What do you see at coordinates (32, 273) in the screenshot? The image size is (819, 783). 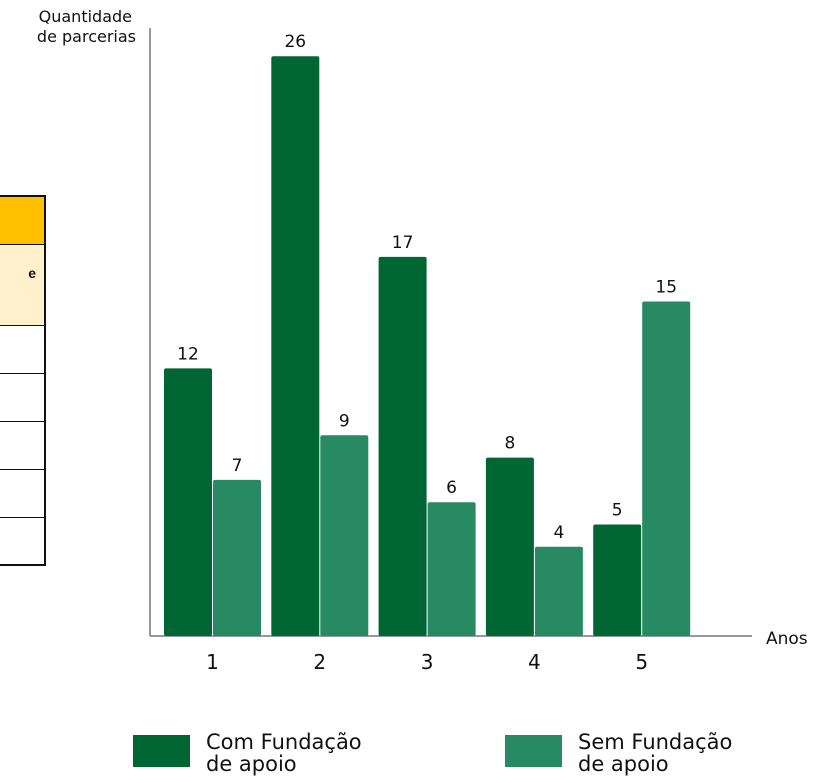 I see `table-subheader-text: e` at bounding box center [32, 273].